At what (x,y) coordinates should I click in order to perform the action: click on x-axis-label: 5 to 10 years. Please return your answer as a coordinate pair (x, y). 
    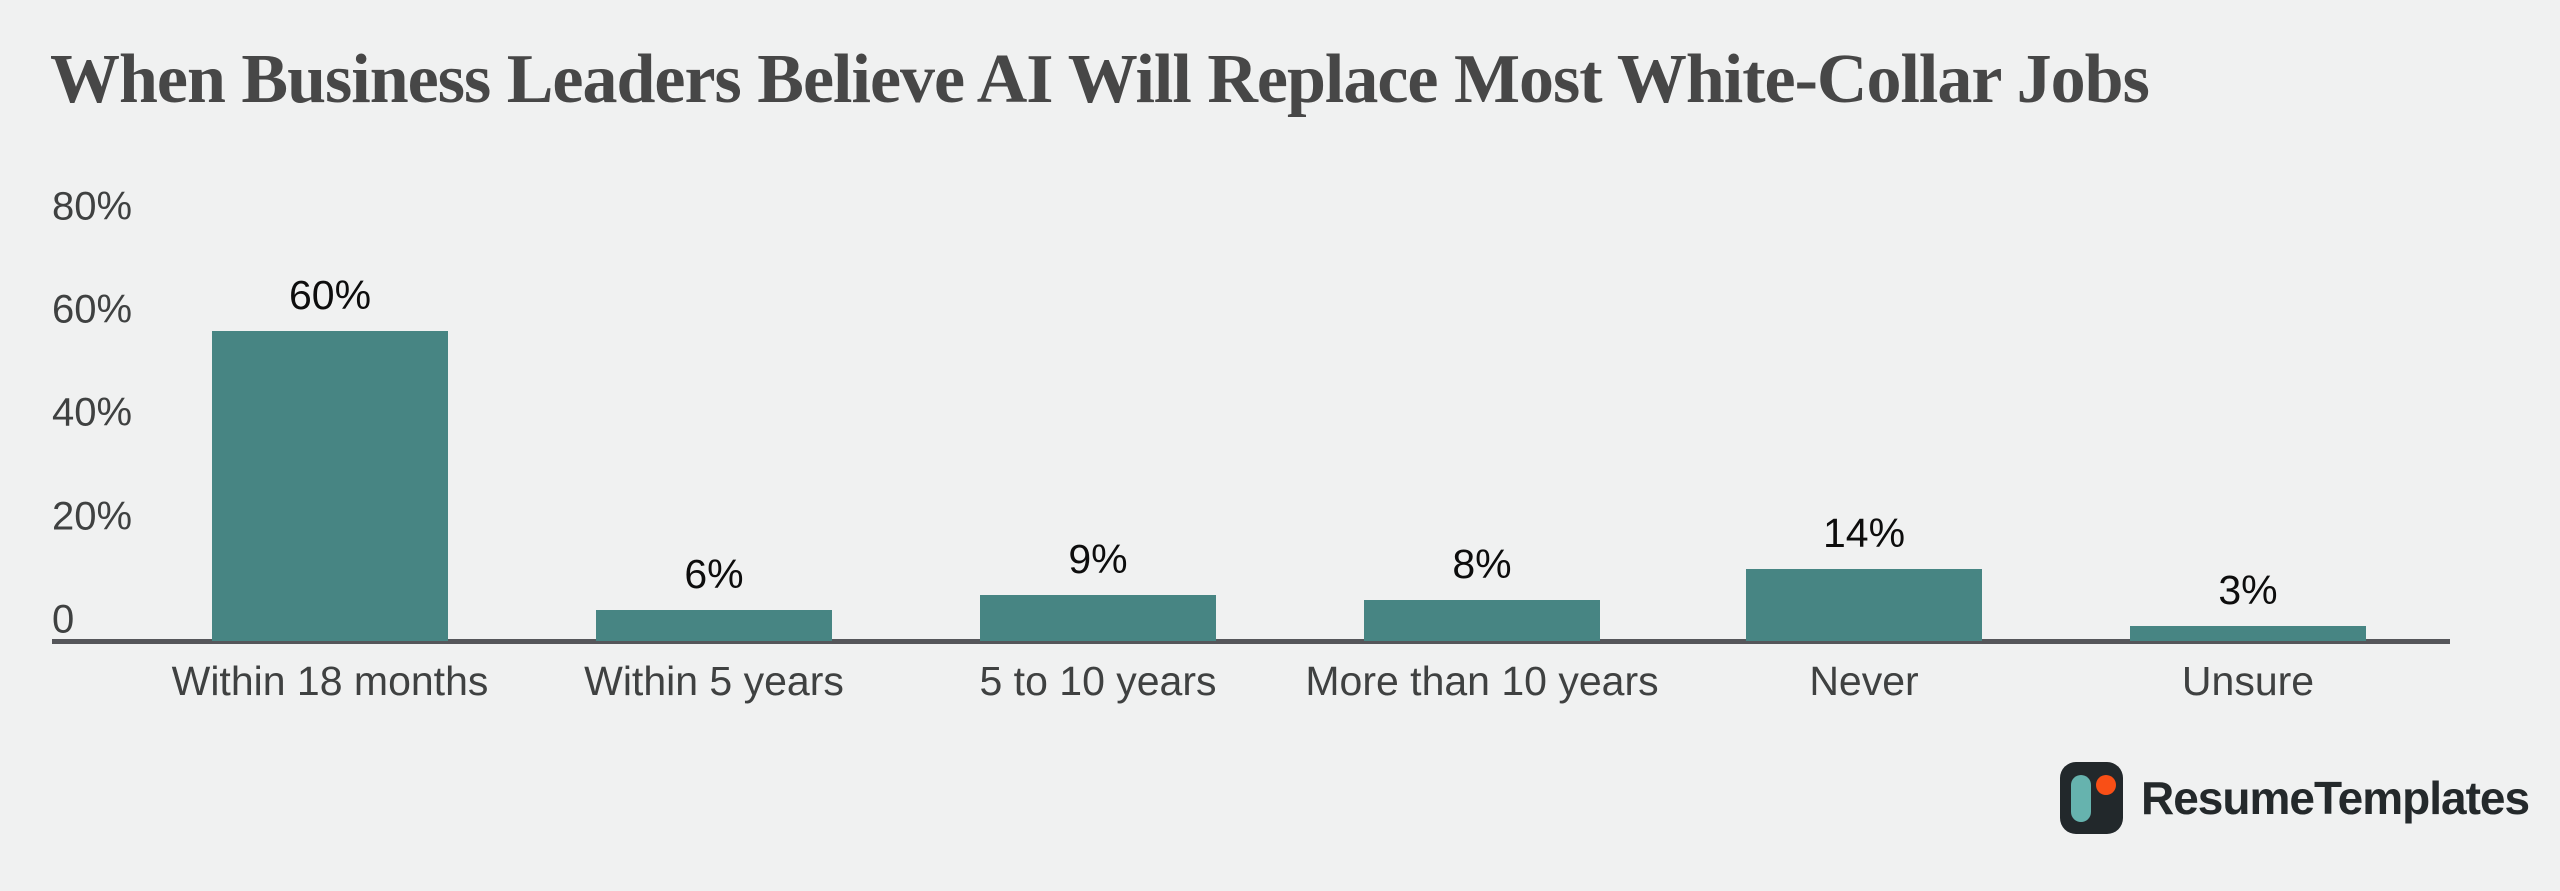
    Looking at the image, I should click on (1098, 681).